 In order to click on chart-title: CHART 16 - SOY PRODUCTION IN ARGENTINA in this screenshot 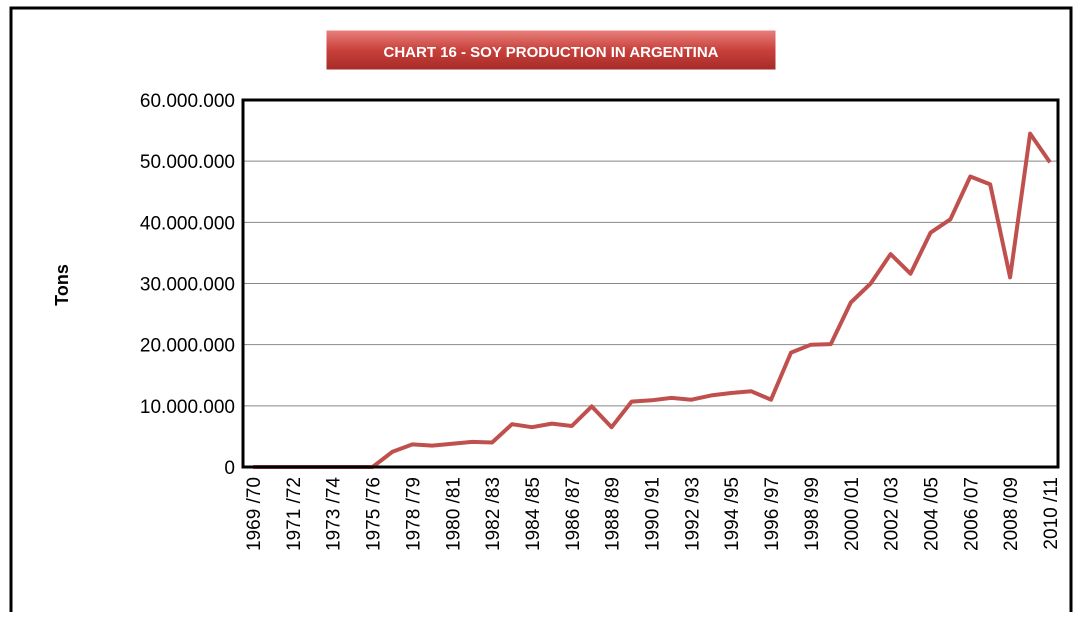, I will do `click(550, 52)`.